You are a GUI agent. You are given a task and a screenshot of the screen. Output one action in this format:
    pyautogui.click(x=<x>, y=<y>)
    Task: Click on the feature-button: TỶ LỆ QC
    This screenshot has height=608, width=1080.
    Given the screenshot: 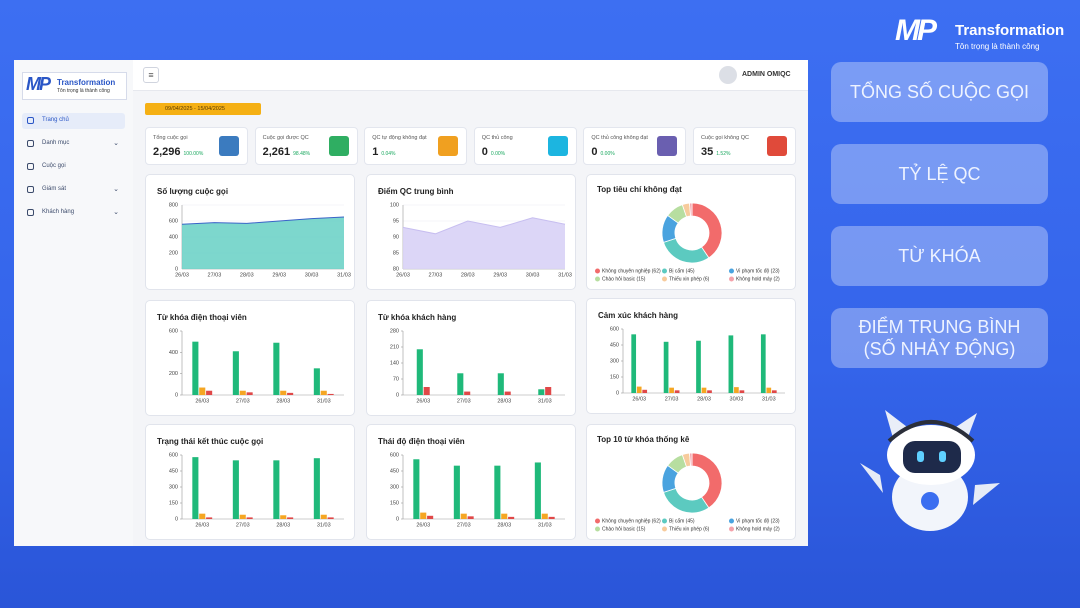 What is the action you would take?
    pyautogui.click(x=939, y=174)
    